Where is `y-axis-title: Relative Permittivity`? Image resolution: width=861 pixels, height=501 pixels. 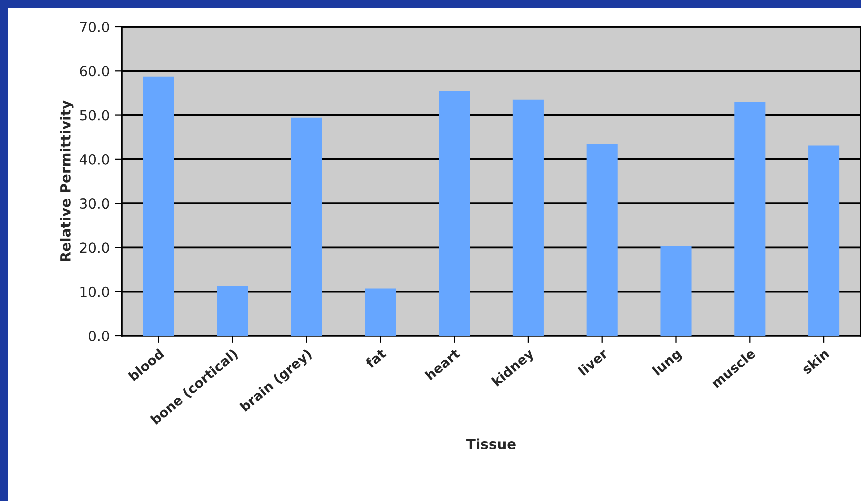 y-axis-title: Relative Permittivity is located at coordinates (67, 181).